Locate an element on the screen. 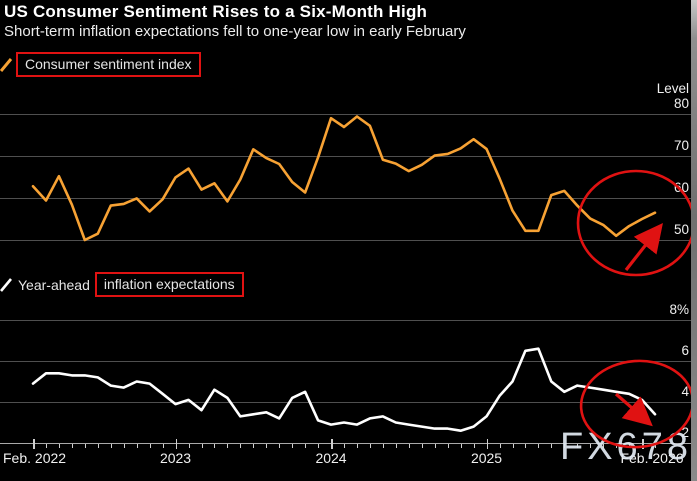 The image size is (697, 481). y-tick-label: 6 is located at coordinates (685, 350).